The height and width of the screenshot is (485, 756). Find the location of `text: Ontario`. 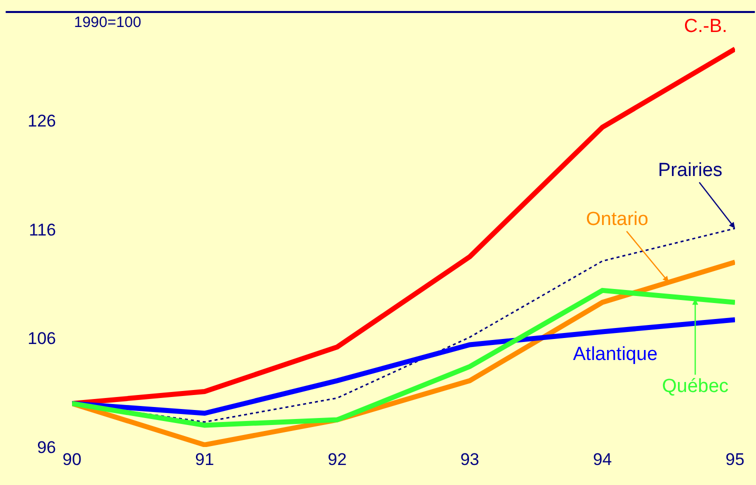

text: Ontario is located at coordinates (617, 219).